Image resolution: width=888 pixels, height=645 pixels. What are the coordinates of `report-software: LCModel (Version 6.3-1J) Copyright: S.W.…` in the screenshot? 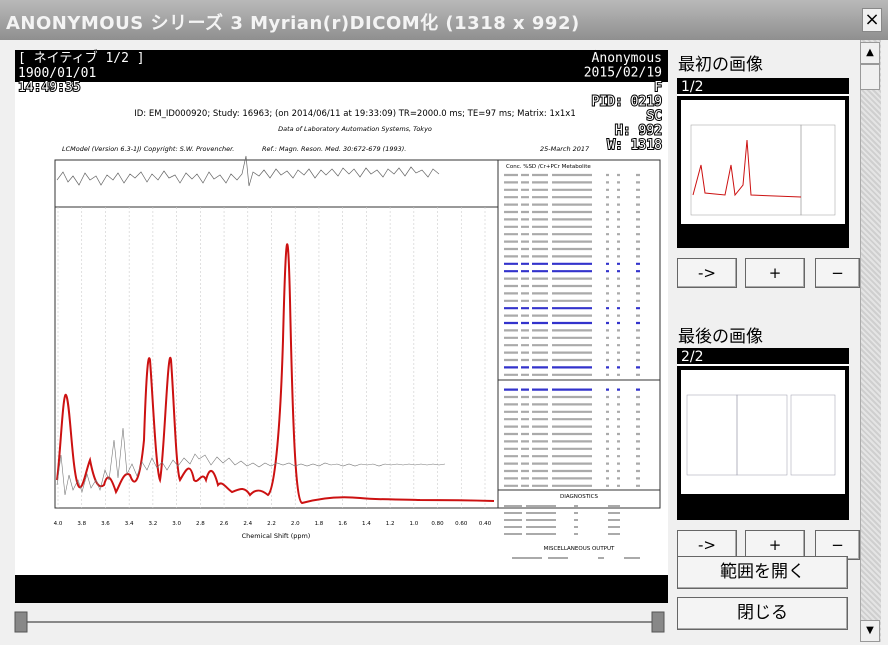 It's located at (148, 149).